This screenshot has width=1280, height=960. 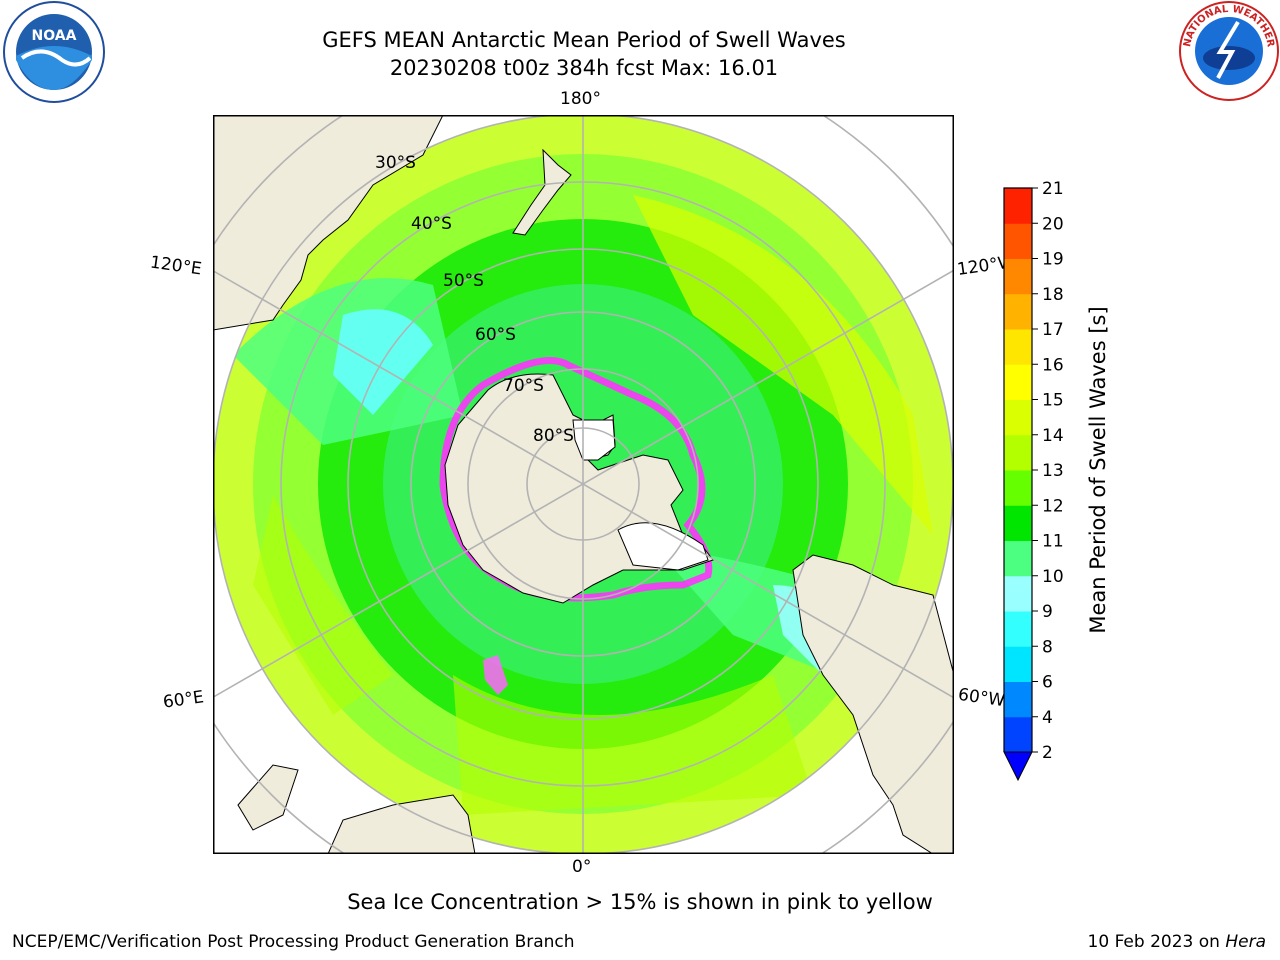 What do you see at coordinates (463, 281) in the screenshot?
I see `lat-label-50s: 50°S` at bounding box center [463, 281].